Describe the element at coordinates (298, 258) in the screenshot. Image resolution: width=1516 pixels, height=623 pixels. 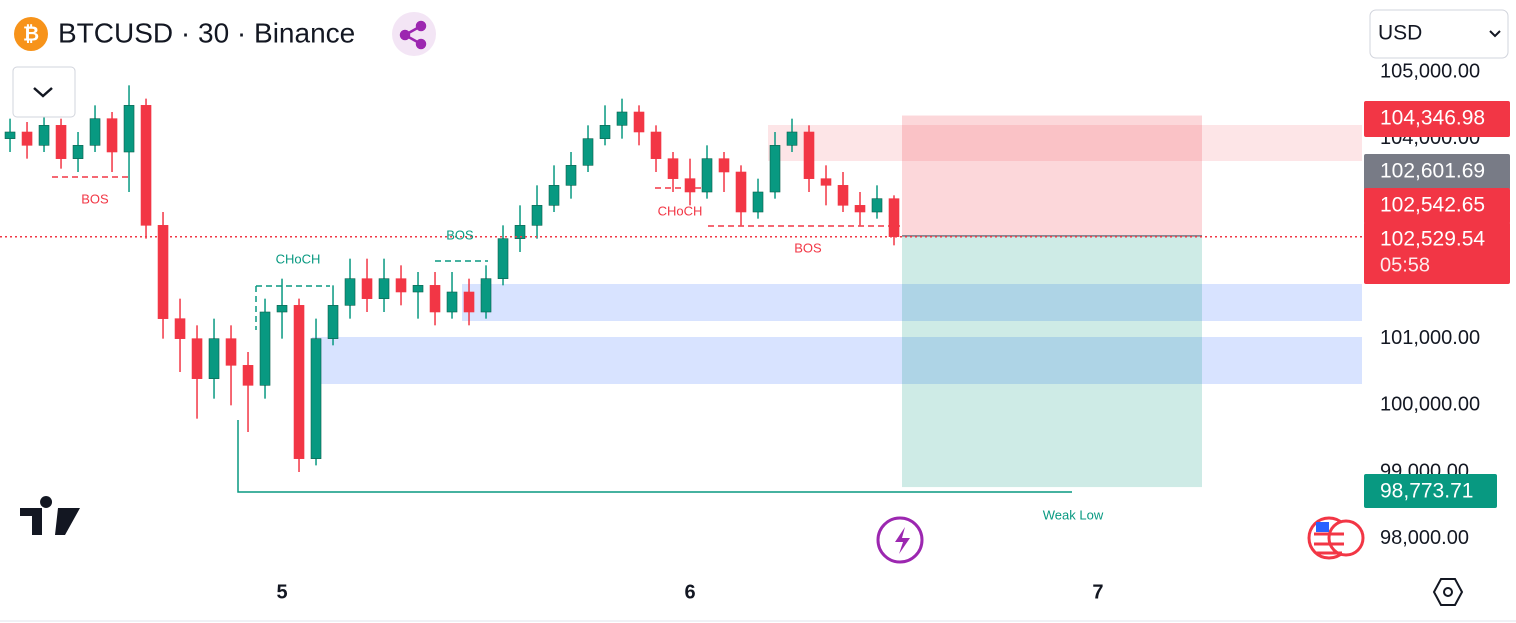
I see `annotation: CHoCH` at that location.